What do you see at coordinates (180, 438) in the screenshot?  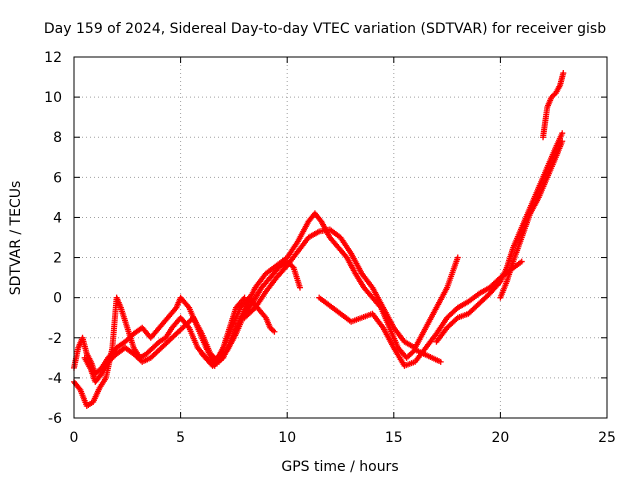 I see `x-tick-label: 5` at bounding box center [180, 438].